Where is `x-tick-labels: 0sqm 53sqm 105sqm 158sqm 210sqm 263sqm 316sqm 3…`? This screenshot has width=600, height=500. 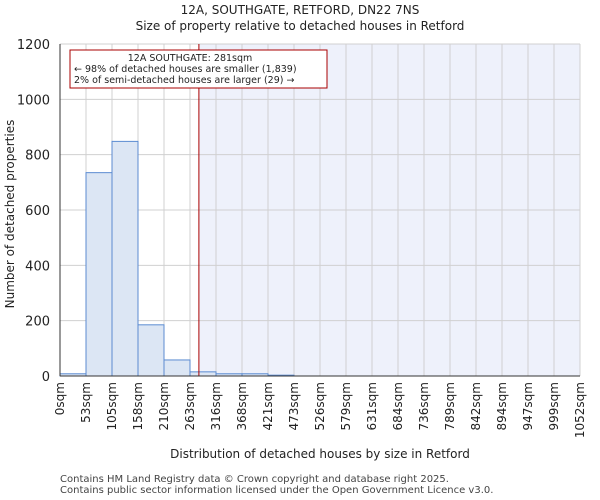 x-tick-labels: 0sqm 53sqm 105sqm 158sqm 210sqm 263sqm 316sqm 3… is located at coordinates (320, 410).